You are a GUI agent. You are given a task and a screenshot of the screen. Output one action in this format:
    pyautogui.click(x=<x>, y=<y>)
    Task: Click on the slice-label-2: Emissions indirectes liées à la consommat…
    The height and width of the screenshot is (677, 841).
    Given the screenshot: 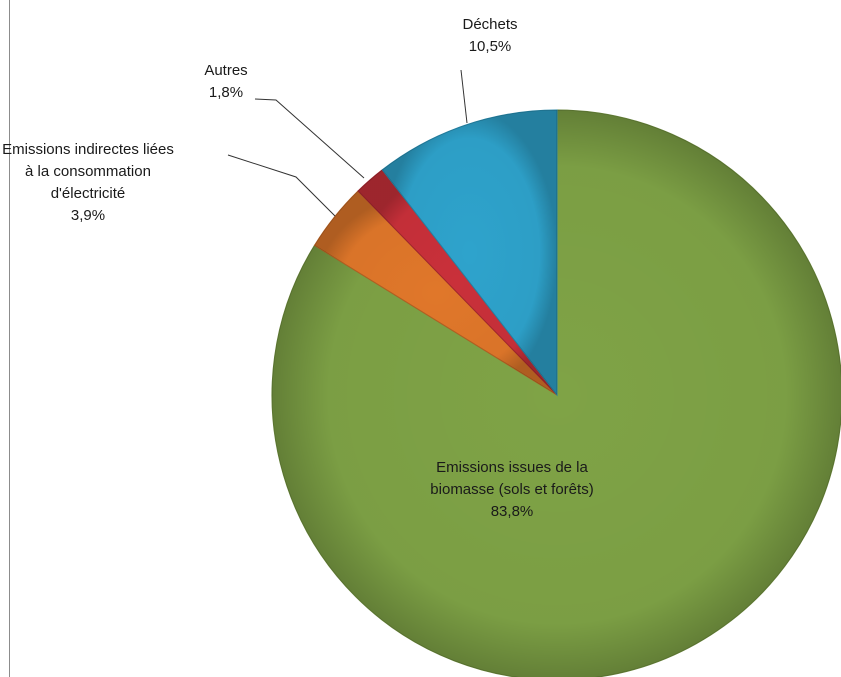 What is the action you would take?
    pyautogui.click(x=88, y=182)
    